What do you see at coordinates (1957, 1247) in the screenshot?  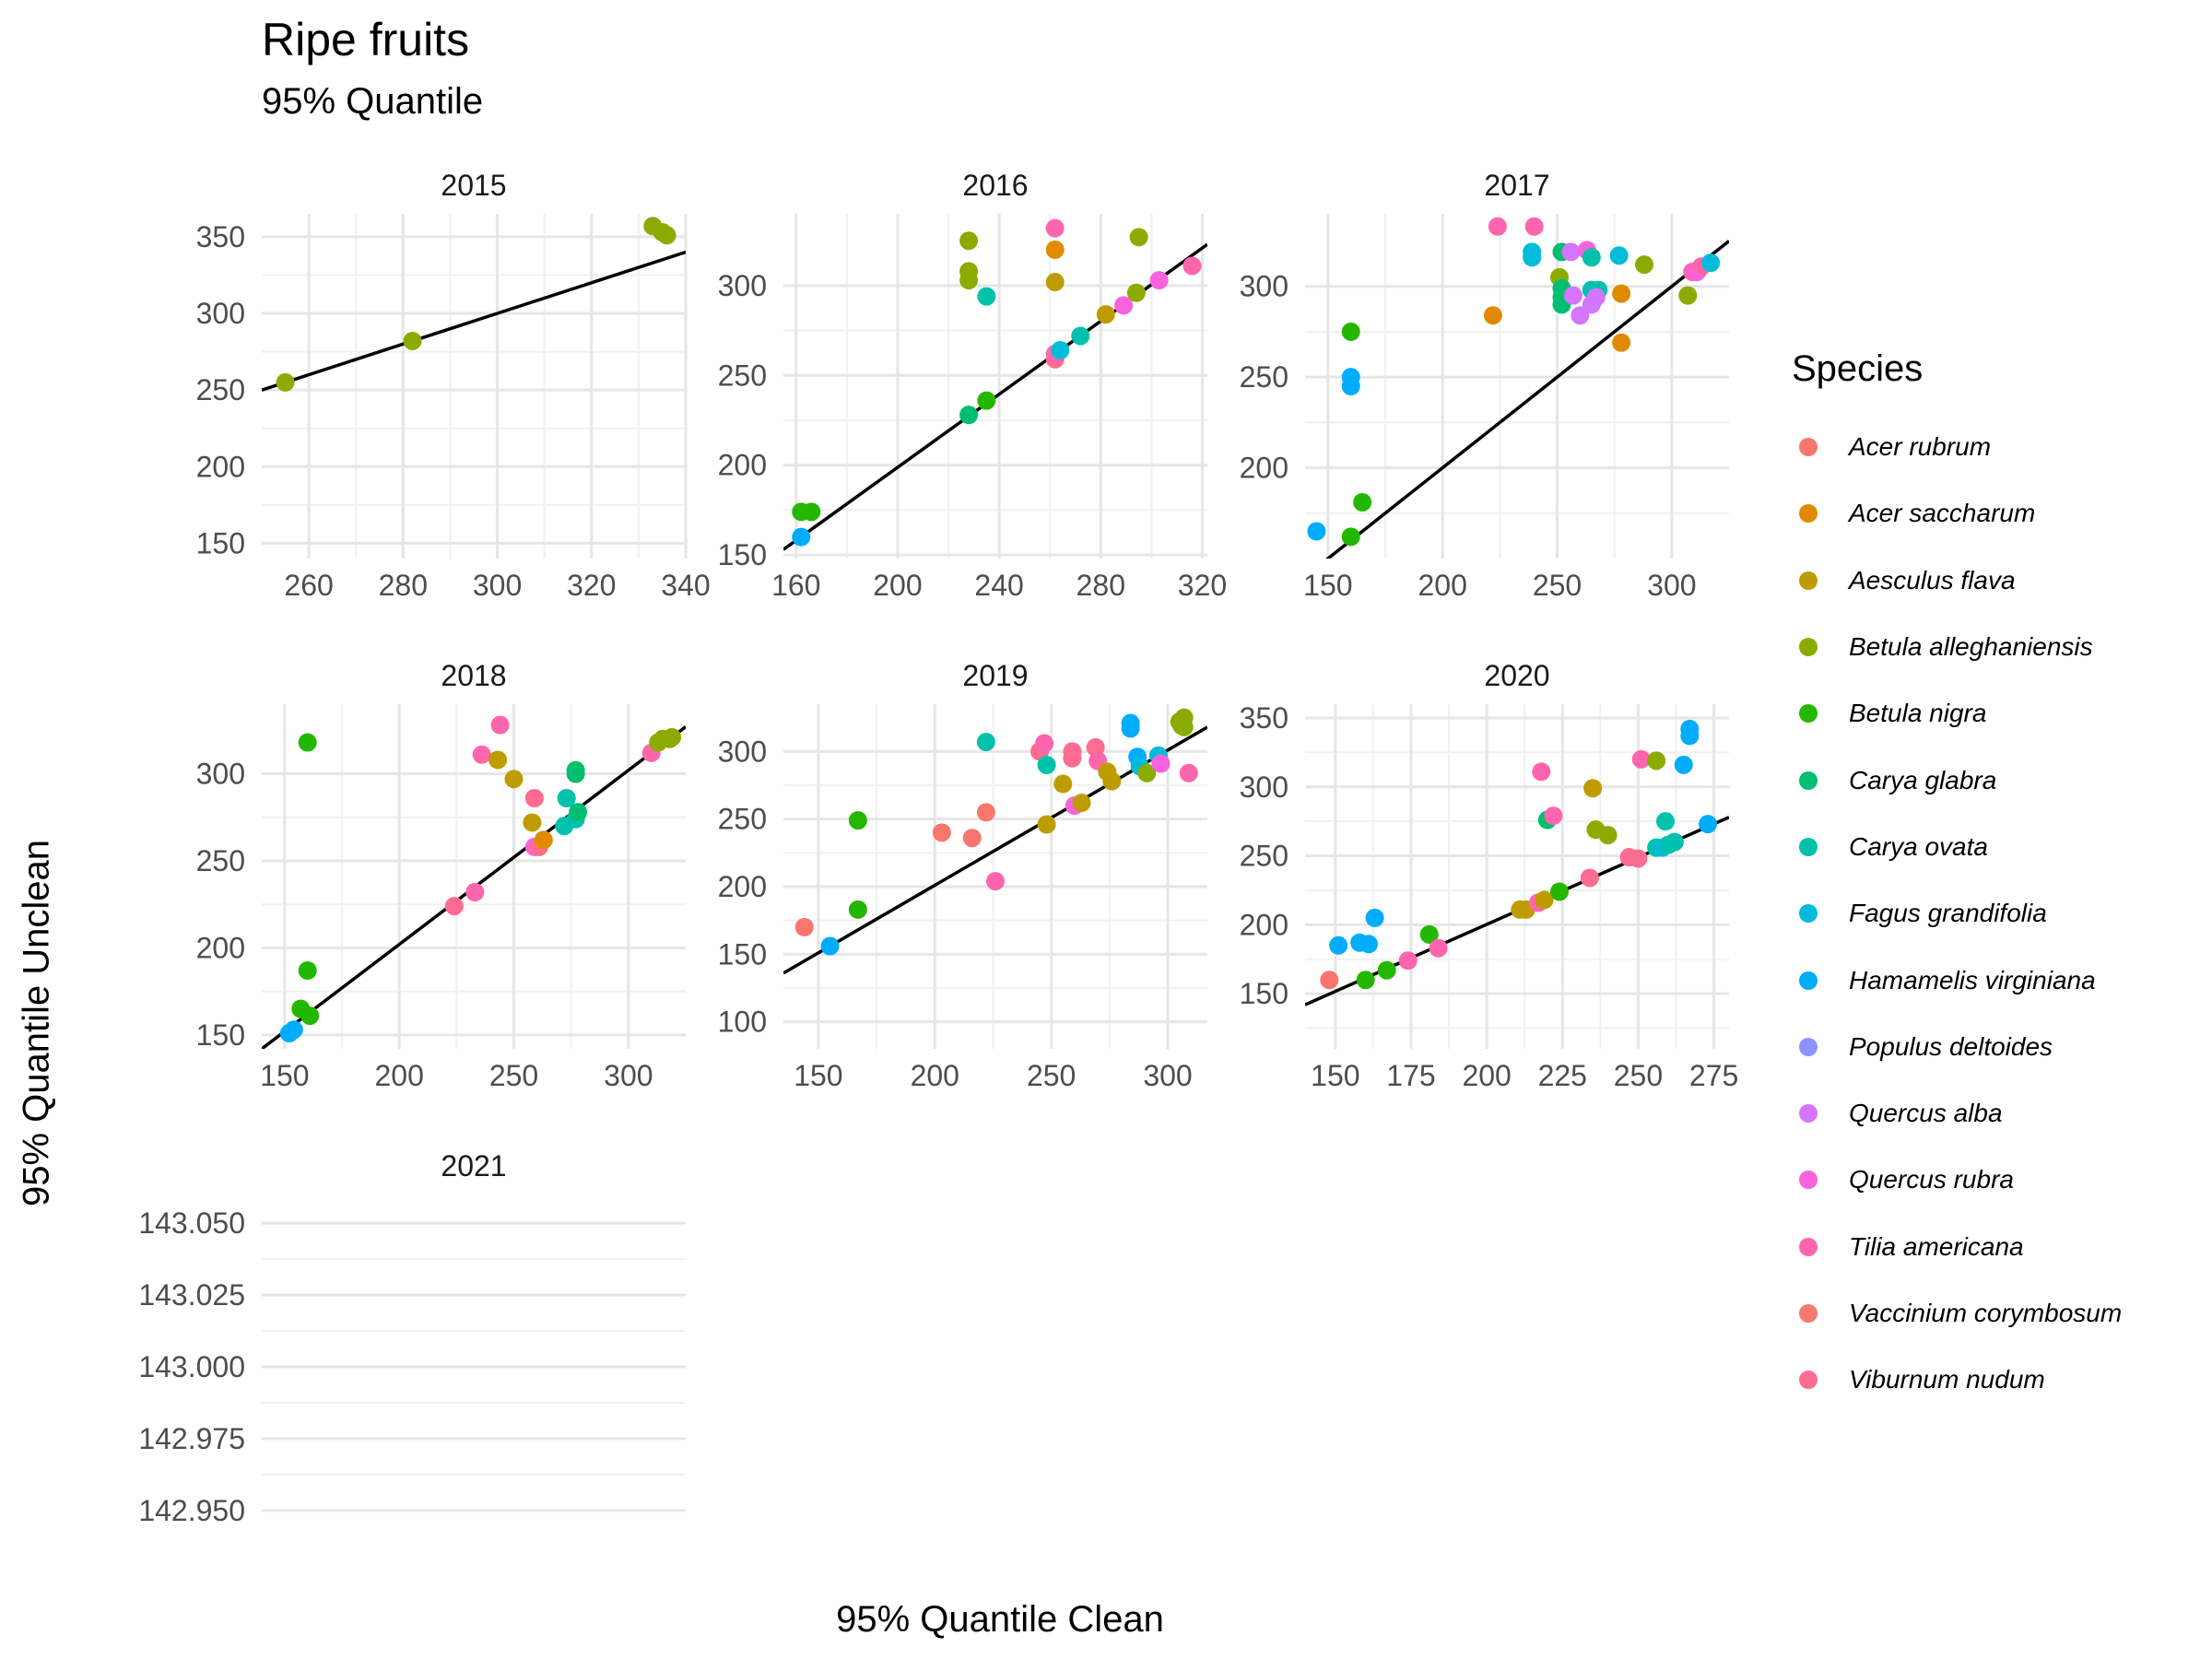 I see `legend-item: Tilia americana` at bounding box center [1957, 1247].